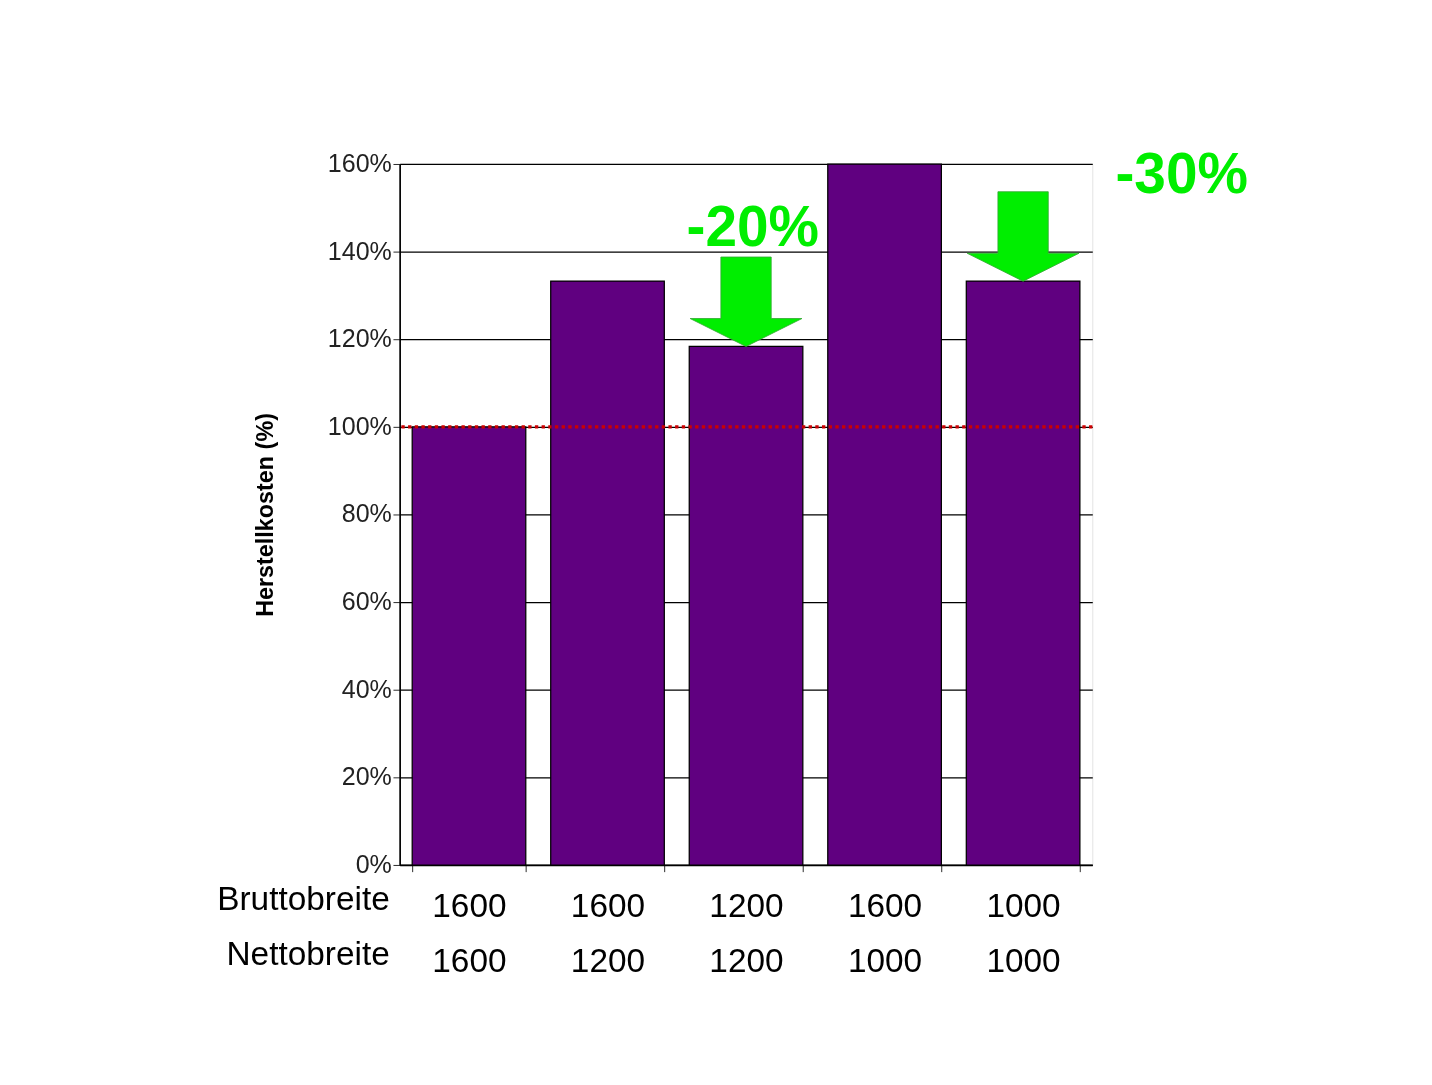 The height and width of the screenshot is (1085, 1432). Describe the element at coordinates (303, 899) in the screenshot. I see `text: Bruttobreite` at that location.